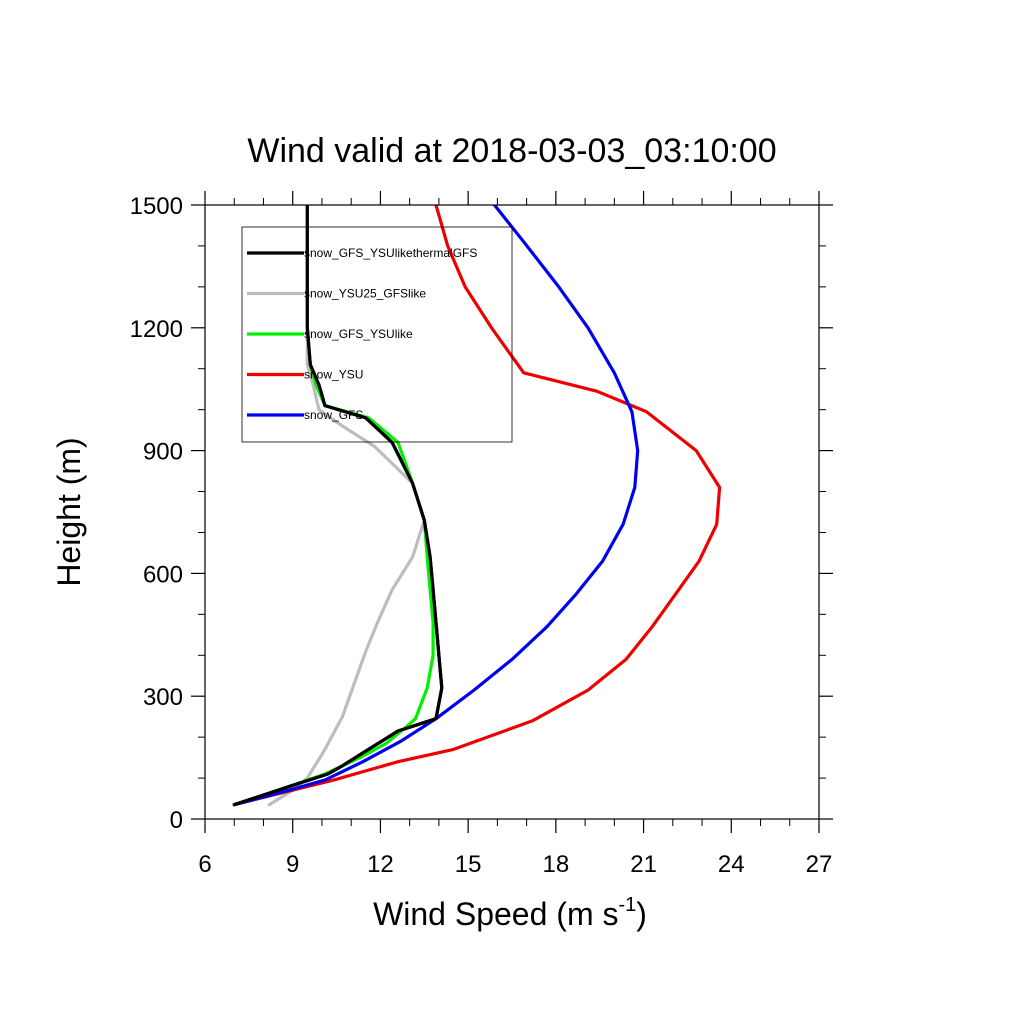  I want to click on x-axis-label: Wind Speed (m s-1), so click(510, 913).